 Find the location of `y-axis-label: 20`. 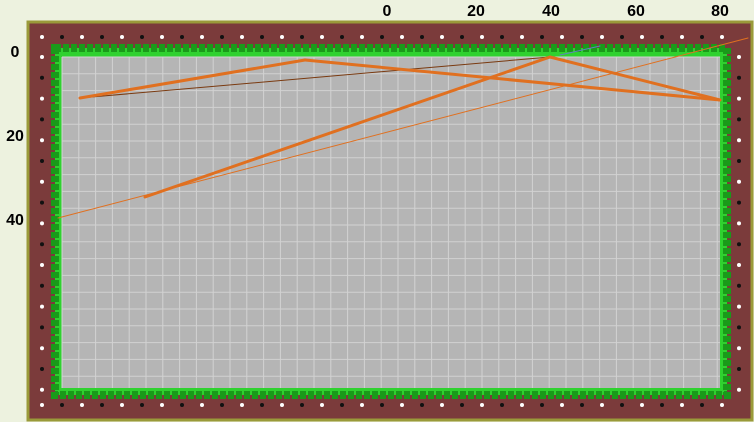

y-axis-label: 20 is located at coordinates (15, 136).